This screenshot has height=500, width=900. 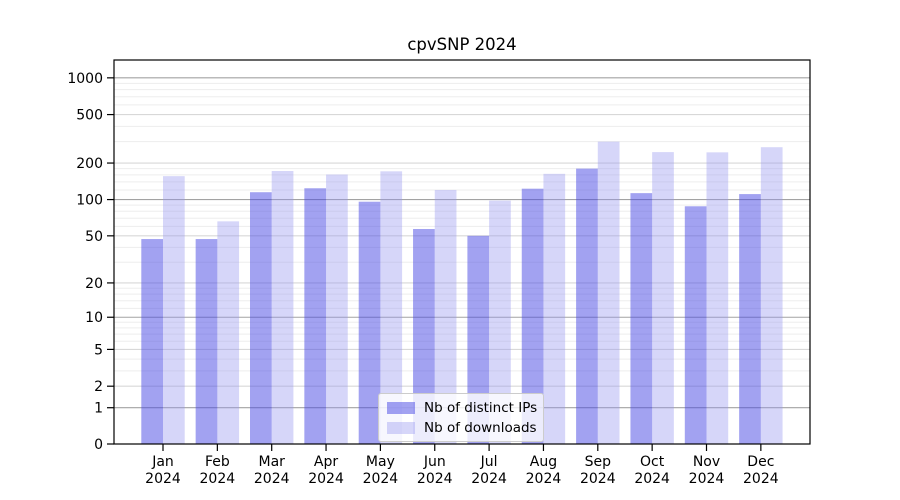 What do you see at coordinates (445, 316) in the screenshot?
I see `bar-downloads-jun-2024` at bounding box center [445, 316].